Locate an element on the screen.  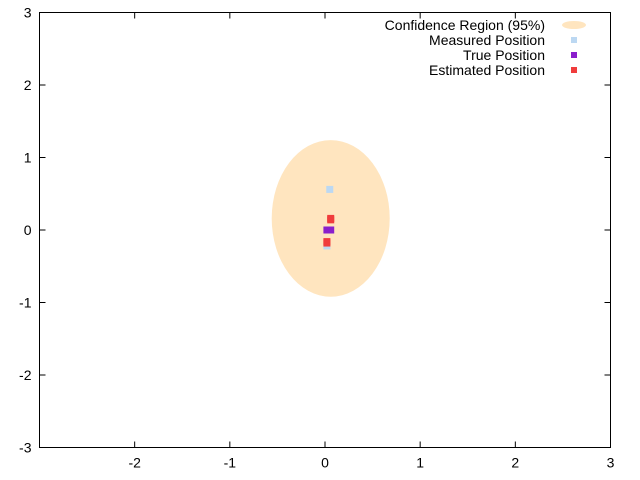
legend-swatch-confidence-region is located at coordinates (574, 25).